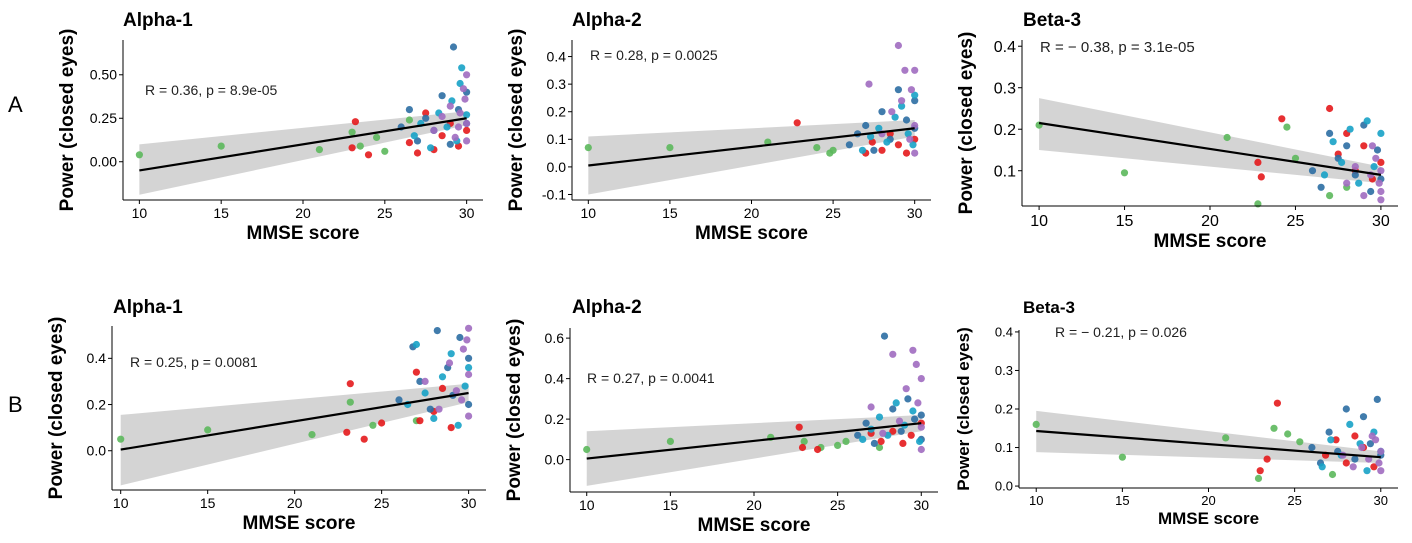 The width and height of the screenshot is (1412, 543). Describe the element at coordinates (681, 378) in the screenshot. I see `stats-p: p = 0.0041` at that location.